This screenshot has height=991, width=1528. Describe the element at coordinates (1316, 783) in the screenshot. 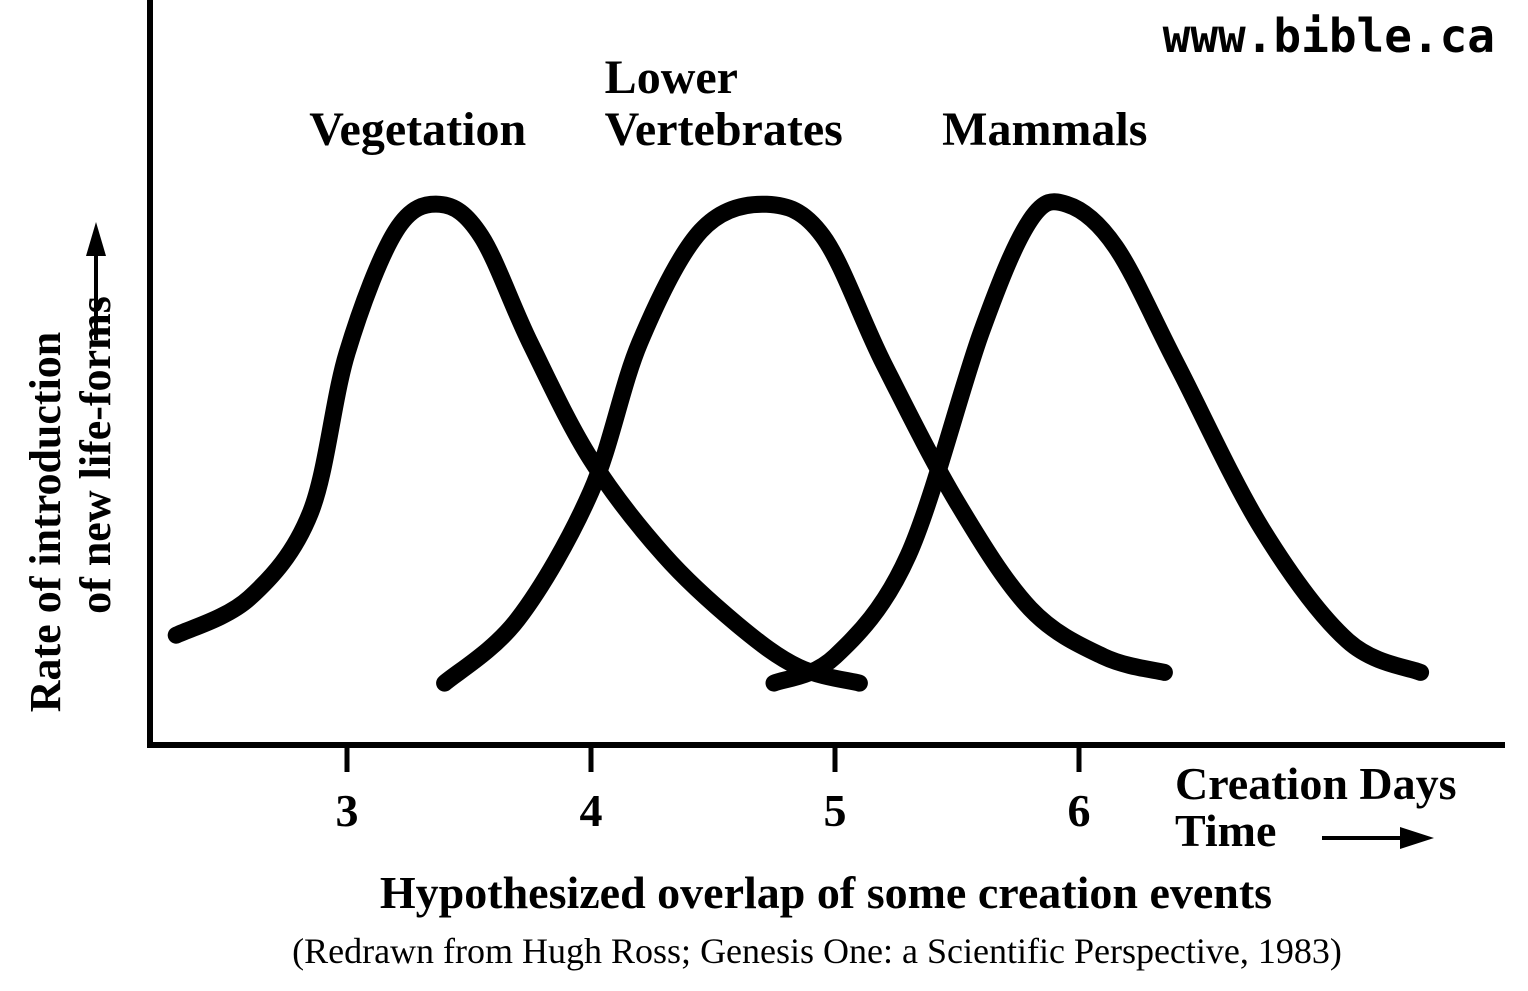

I see `x-axis-title-line-1: Creation Days` at that location.